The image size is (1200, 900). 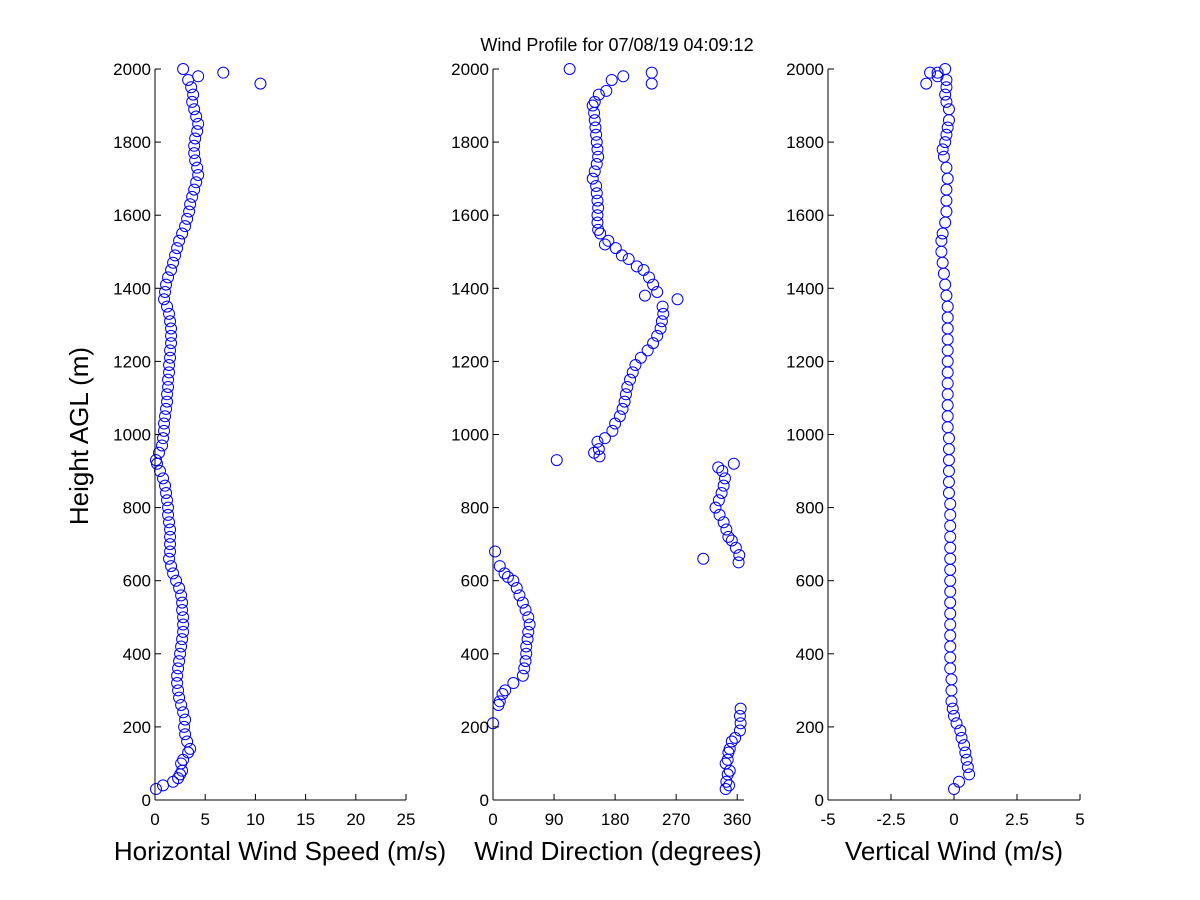 I want to click on speed-x-tick-label: 5, so click(x=204, y=819).